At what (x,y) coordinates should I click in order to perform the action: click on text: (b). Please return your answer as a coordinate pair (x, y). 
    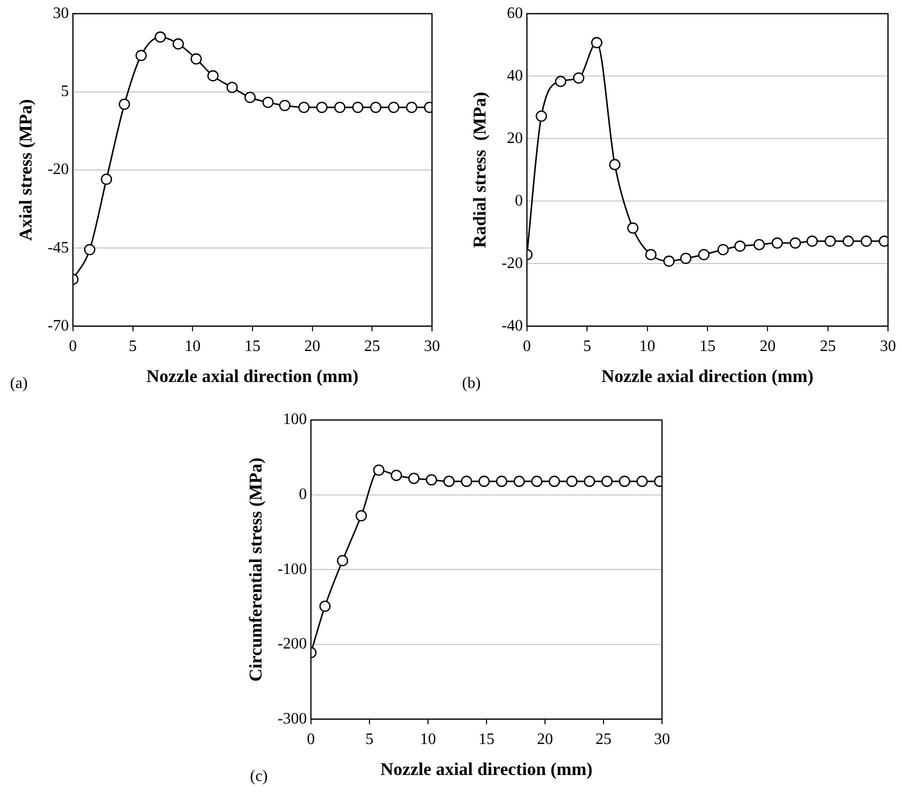
    Looking at the image, I should click on (471, 383).